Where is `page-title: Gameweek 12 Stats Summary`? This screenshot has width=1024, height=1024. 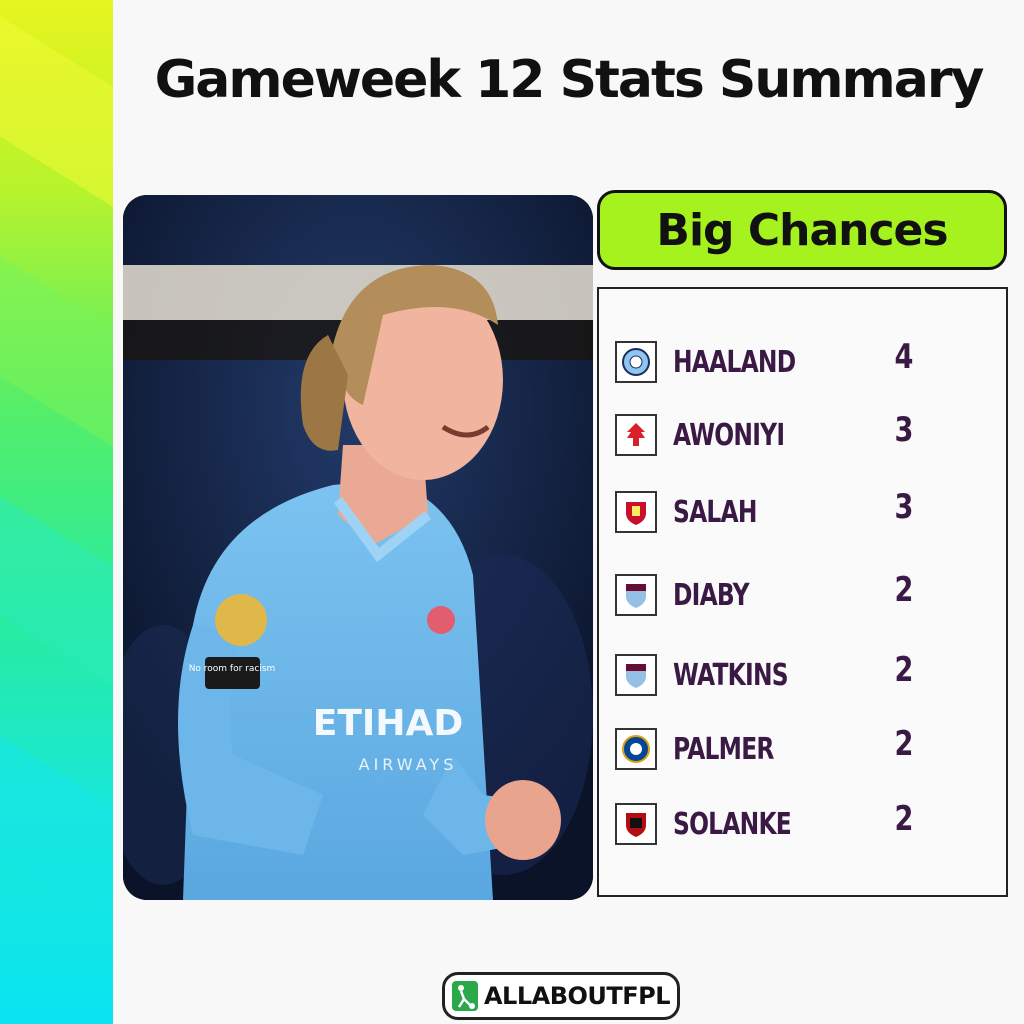 page-title: Gameweek 12 Stats Summary is located at coordinates (569, 80).